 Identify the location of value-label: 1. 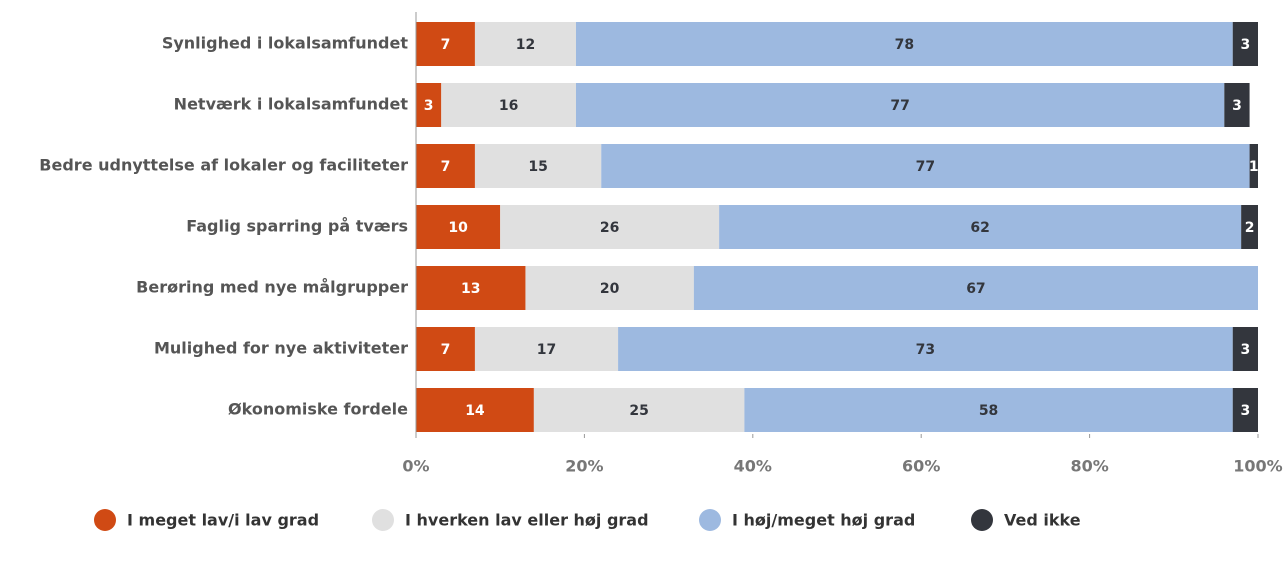
(1254, 167).